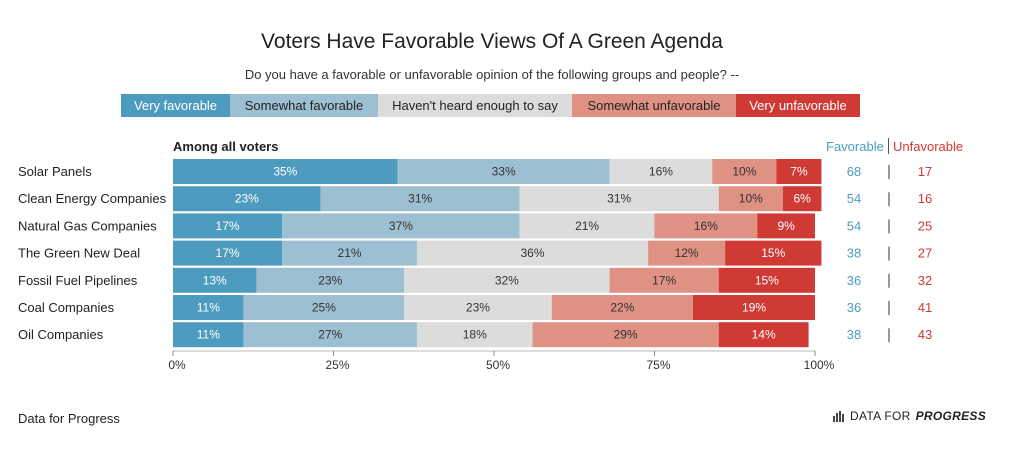  I want to click on x-tick-label: 0%, so click(177, 365).